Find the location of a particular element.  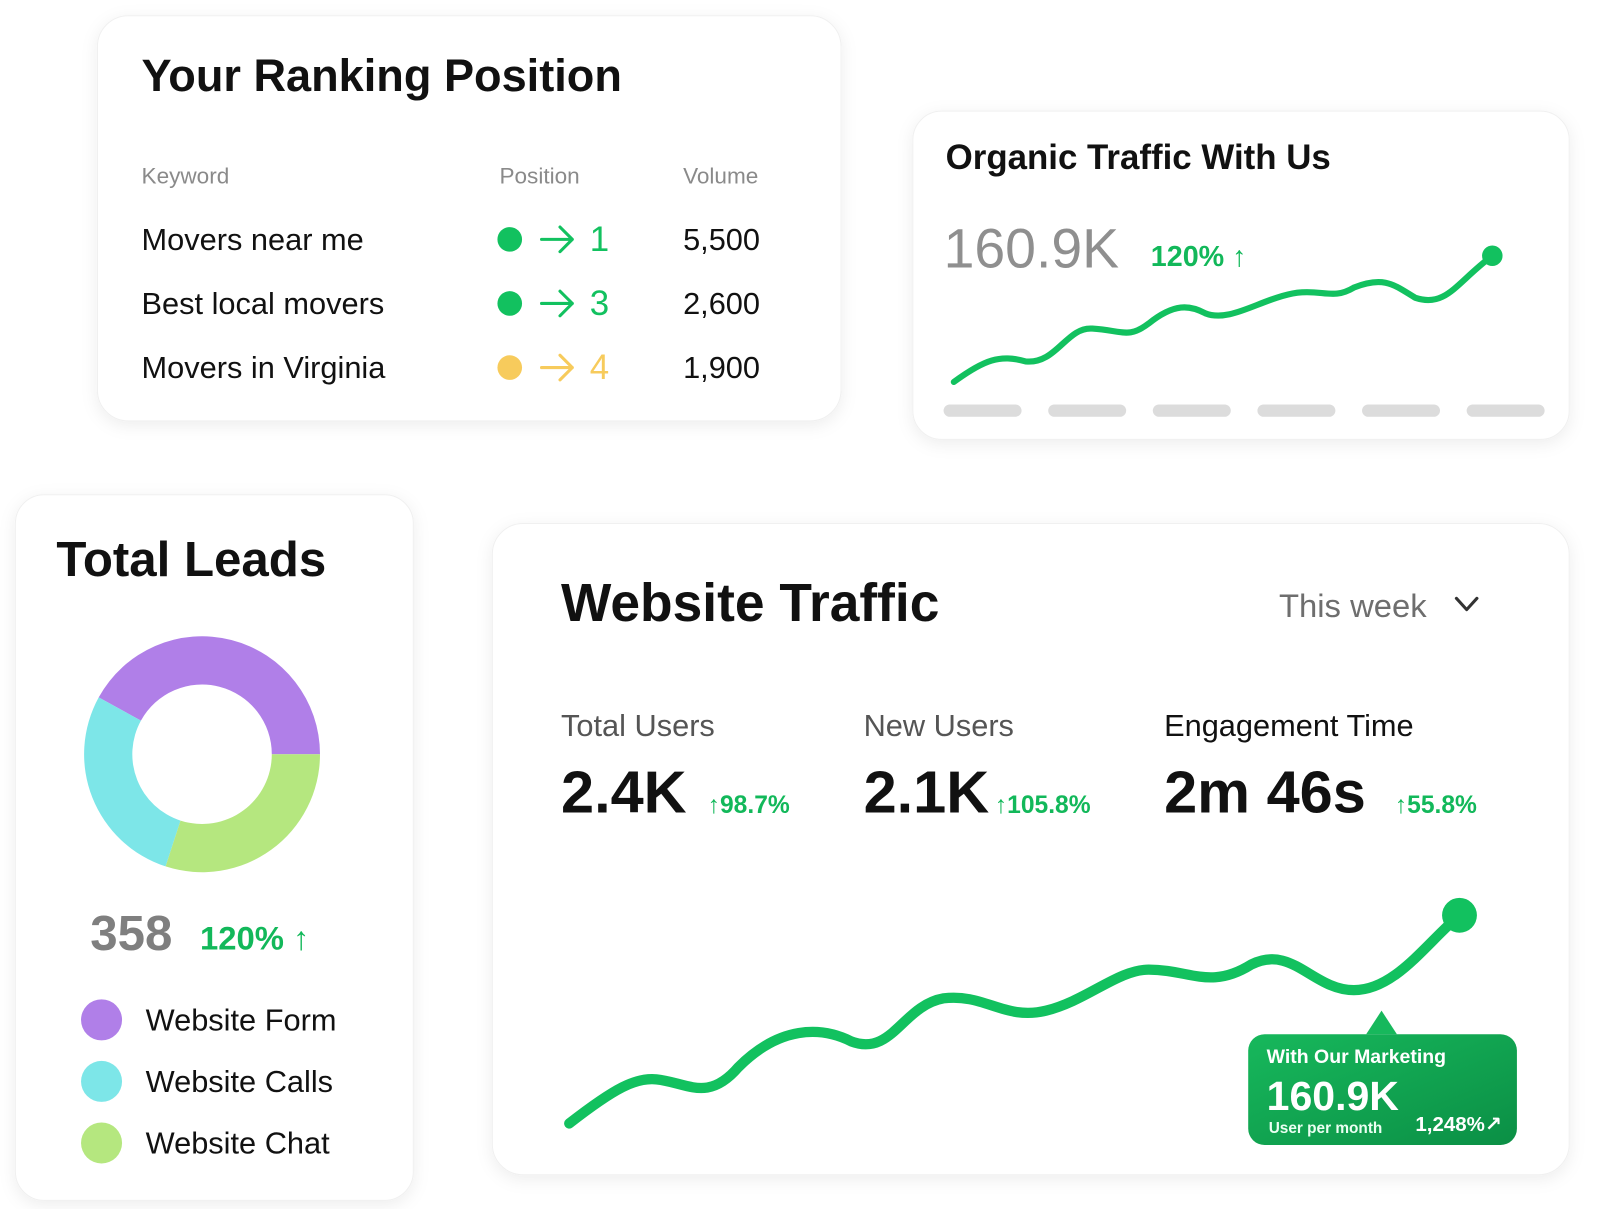

chevron is located at coordinates (1466, 604).